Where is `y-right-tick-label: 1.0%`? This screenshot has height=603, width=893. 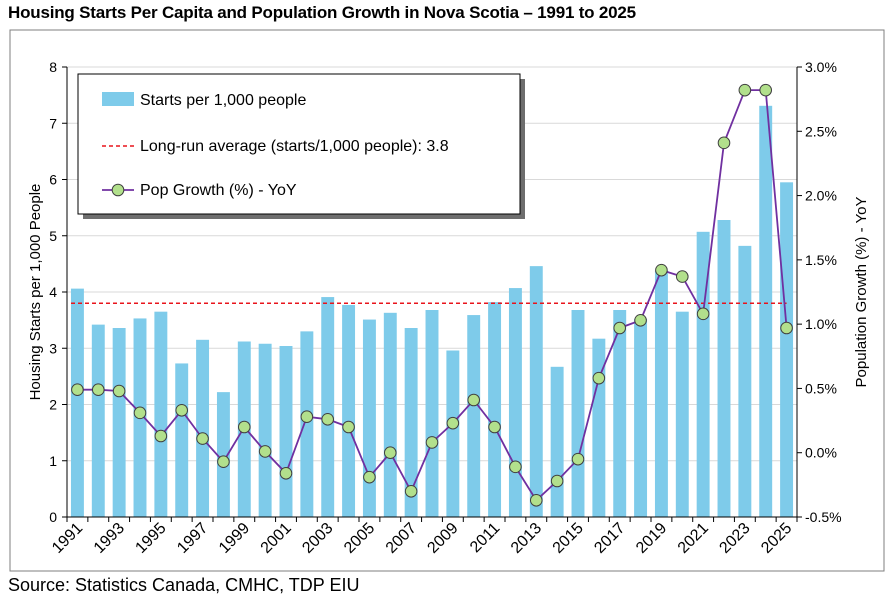
y-right-tick-label: 1.0% is located at coordinates (821, 324).